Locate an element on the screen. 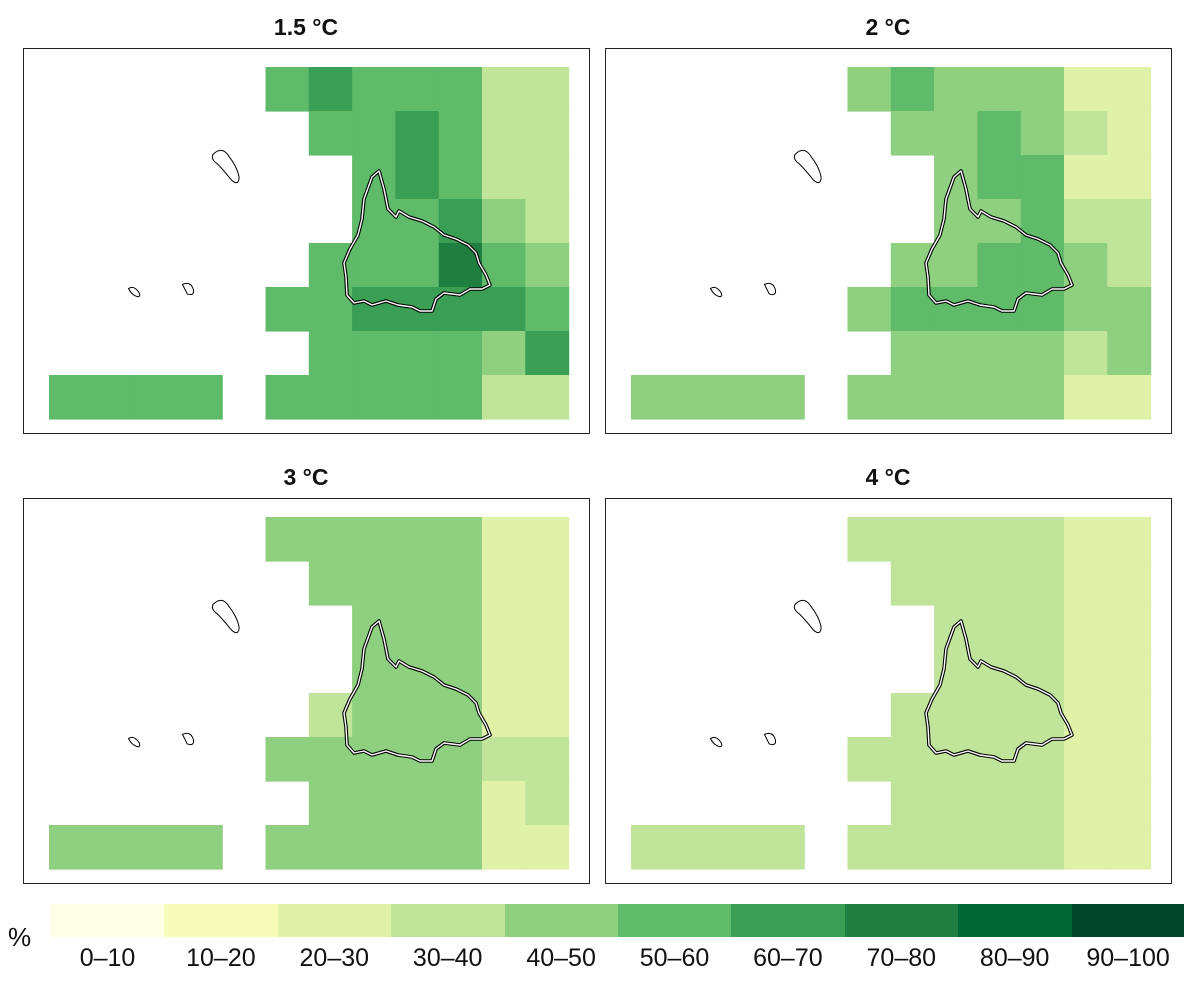 This screenshot has width=1184, height=997. legend-label: 80–90 is located at coordinates (1014, 958).